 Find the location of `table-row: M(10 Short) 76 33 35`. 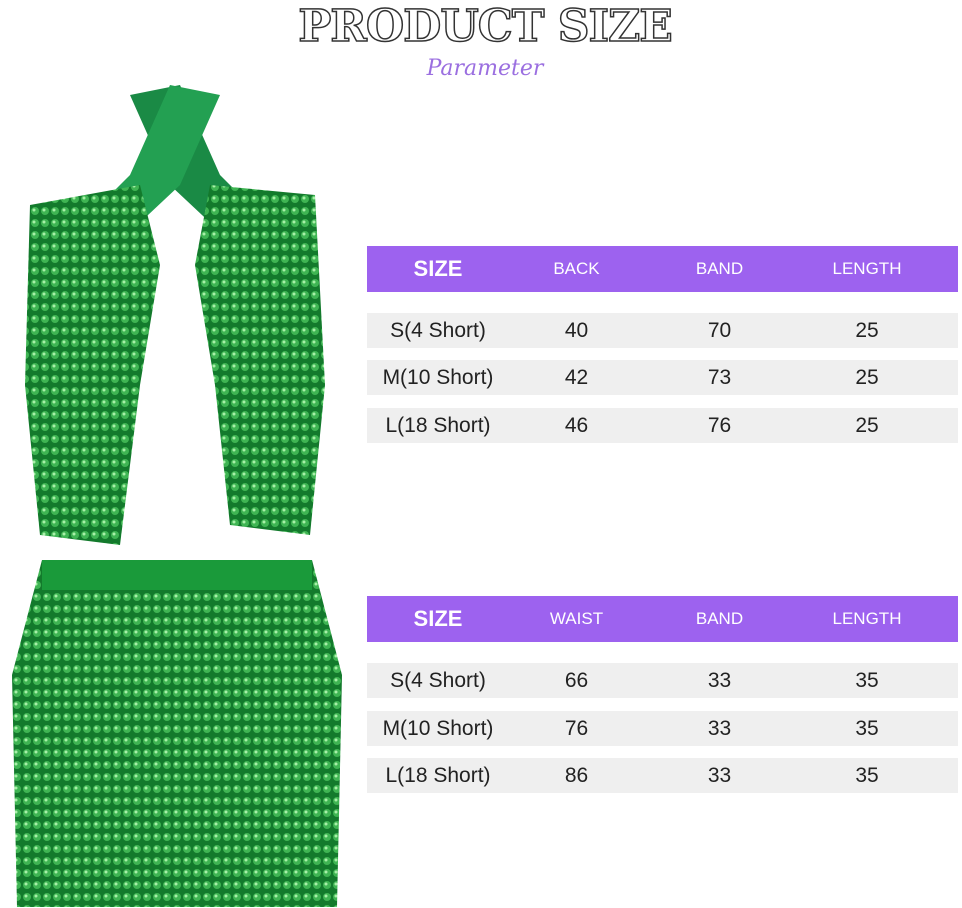

table-row: M(10 Short) 76 33 35 is located at coordinates (662, 728).